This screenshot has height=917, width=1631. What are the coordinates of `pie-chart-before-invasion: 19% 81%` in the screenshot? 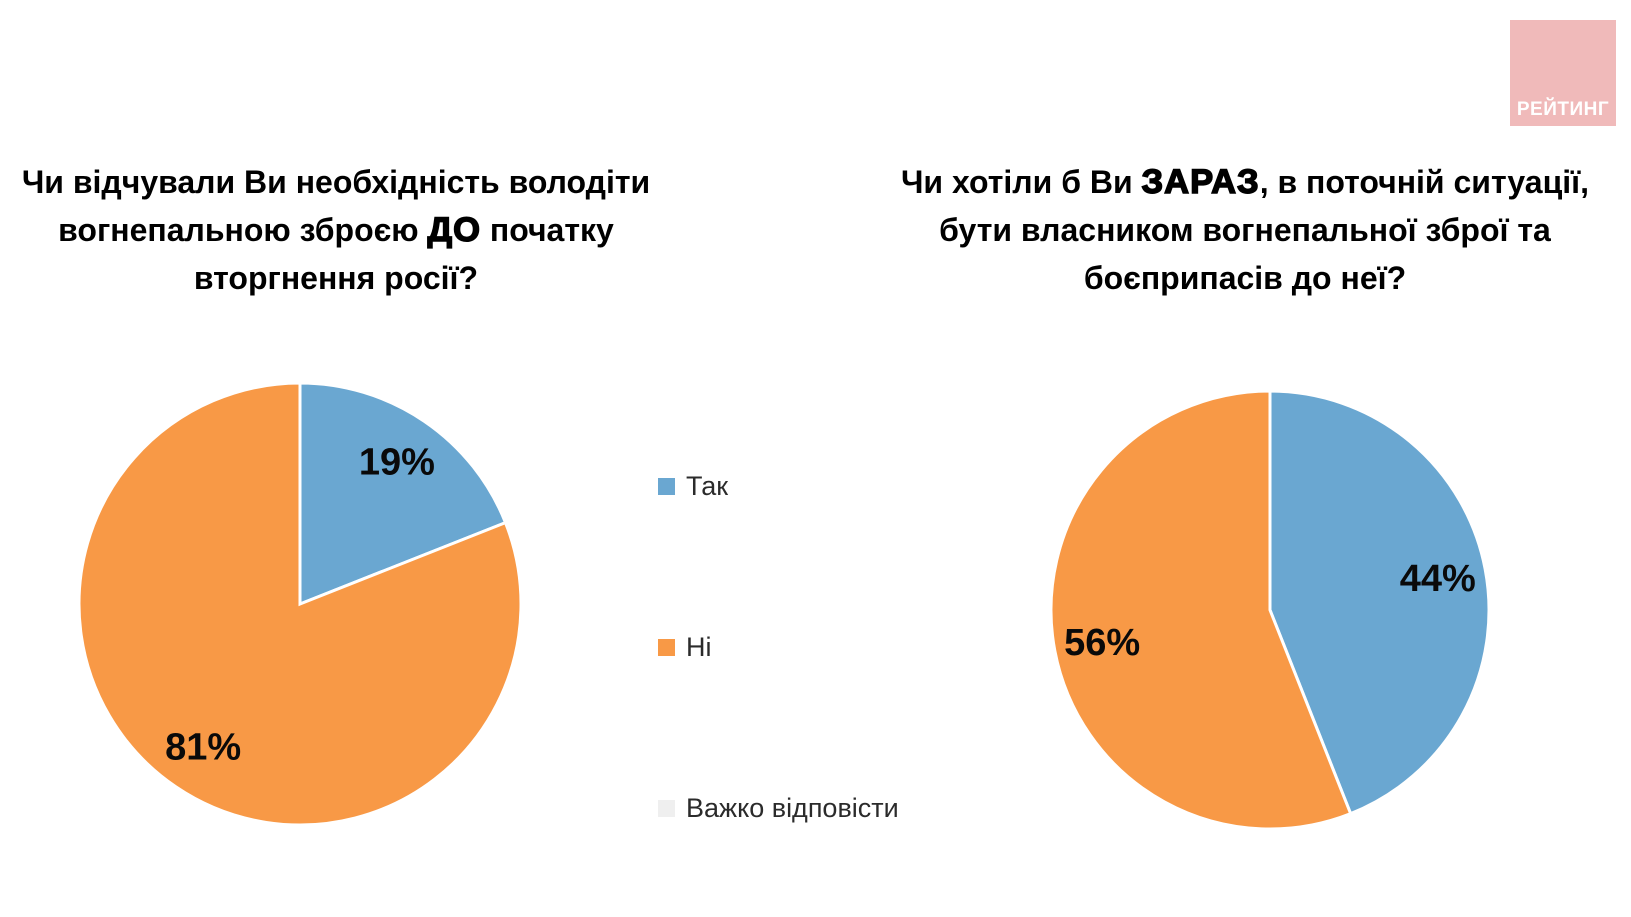 It's located at (300, 604).